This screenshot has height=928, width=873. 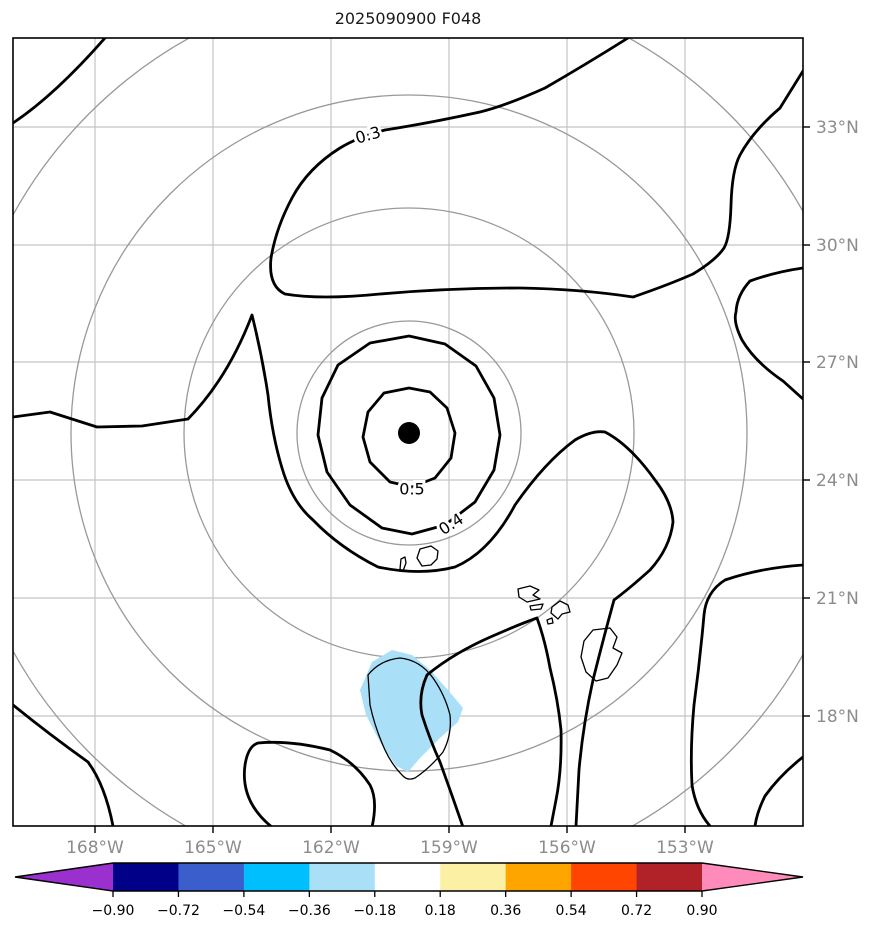 I want to click on range-ring, so click(x=409, y=433).